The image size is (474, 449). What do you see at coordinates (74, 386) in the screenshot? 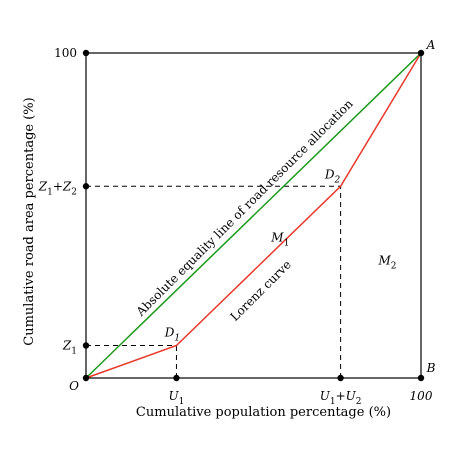
I see `x-tick-label-0: O` at bounding box center [74, 386].